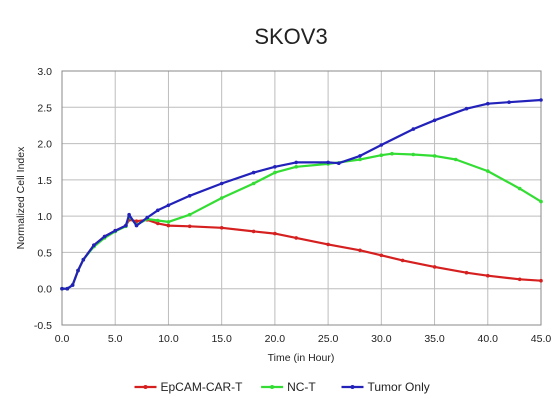  Describe the element at coordinates (44, 72) in the screenshot. I see `y-tick-label: 3.0` at that location.